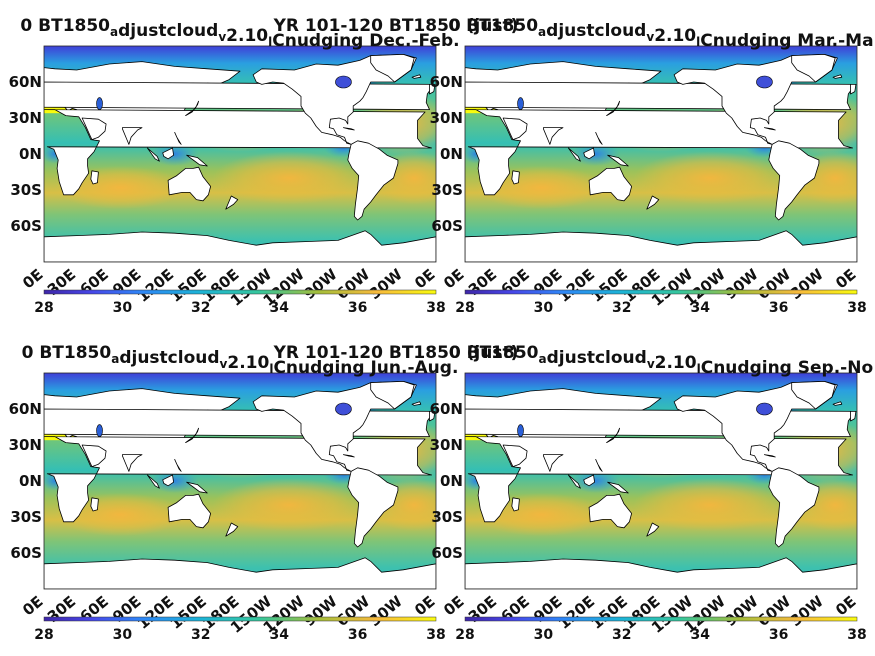 The height and width of the screenshot is (656, 875). Describe the element at coordinates (192, 435) in the screenshot. I see `land-japan` at that location.